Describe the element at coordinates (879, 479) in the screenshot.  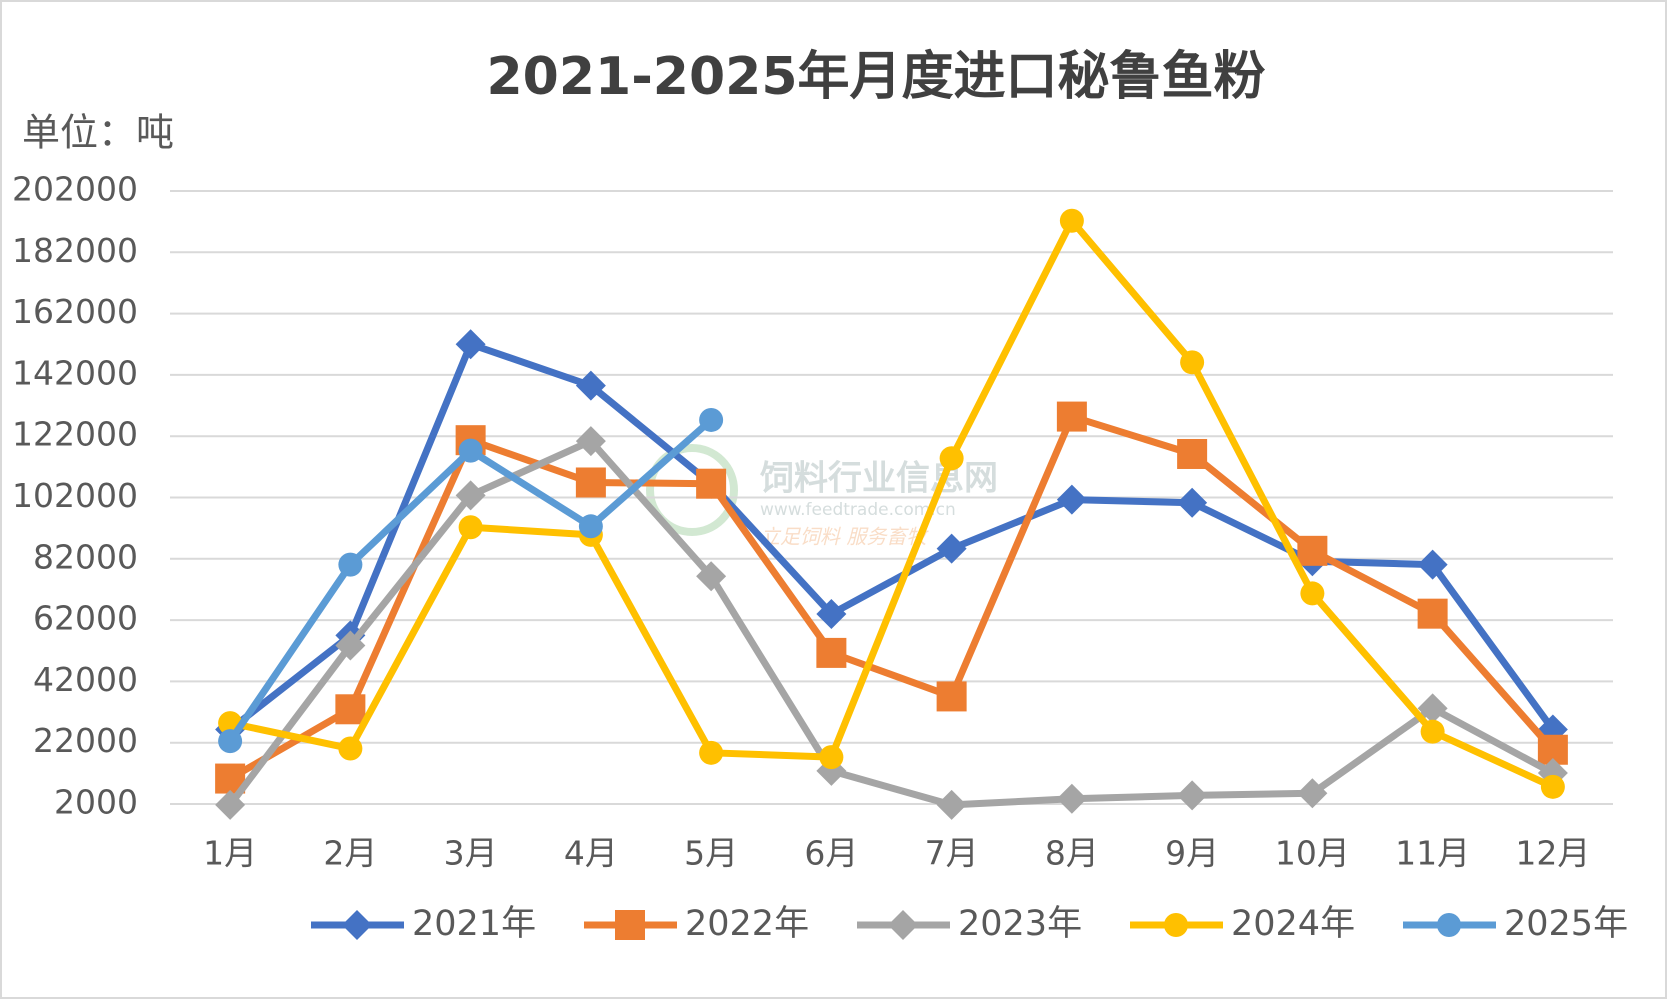
I see `watermark-name: 饲料行业信息网` at that location.